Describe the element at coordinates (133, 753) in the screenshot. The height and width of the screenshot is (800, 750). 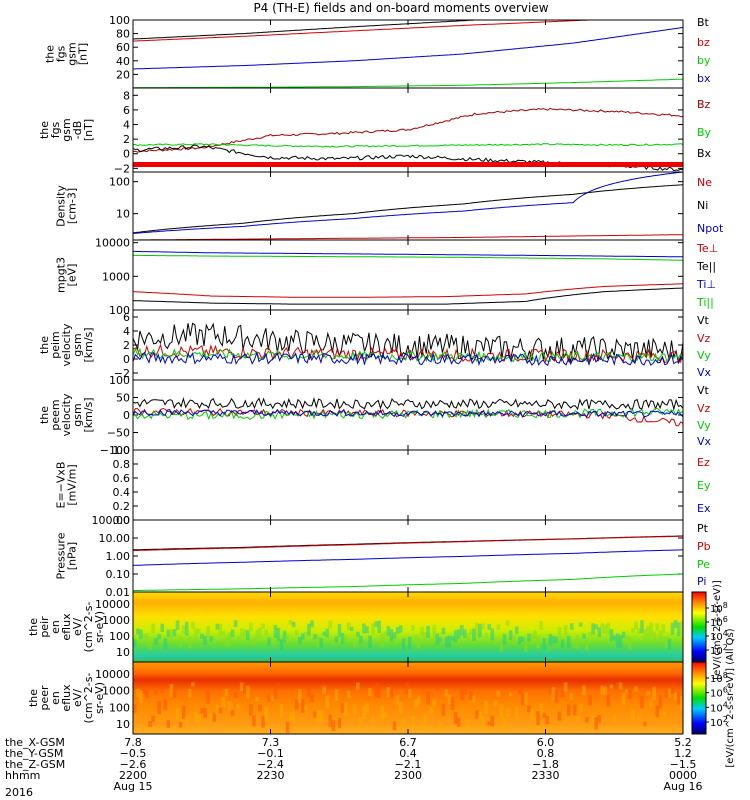
I see `x-tick-label: −0.5` at that location.